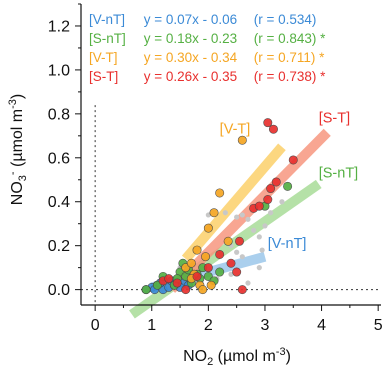  I want to click on legend-entry-3: [S-T] y = 0.26x - 0.35 (r = 0.738) *, so click(207, 76).